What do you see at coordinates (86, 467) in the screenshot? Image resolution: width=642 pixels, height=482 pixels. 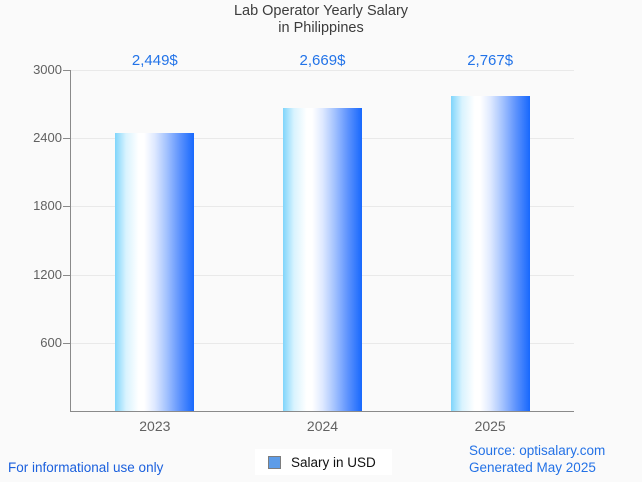 I see `disclaimer-text: For informational use only` at bounding box center [86, 467].